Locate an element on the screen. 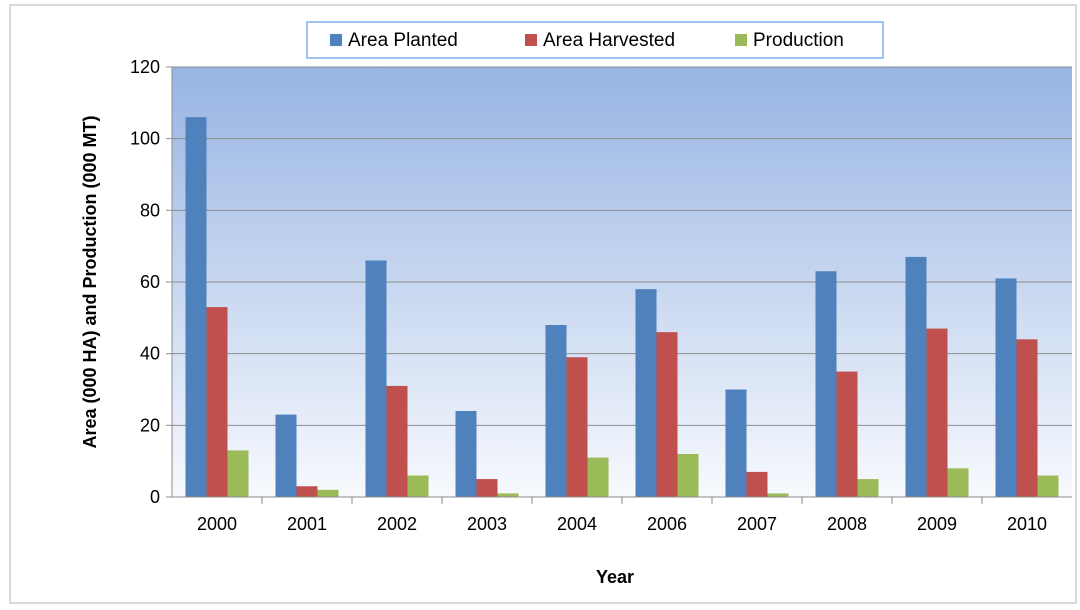 This screenshot has width=1080, height=610. x-tick-label: 2001 is located at coordinates (307, 524).